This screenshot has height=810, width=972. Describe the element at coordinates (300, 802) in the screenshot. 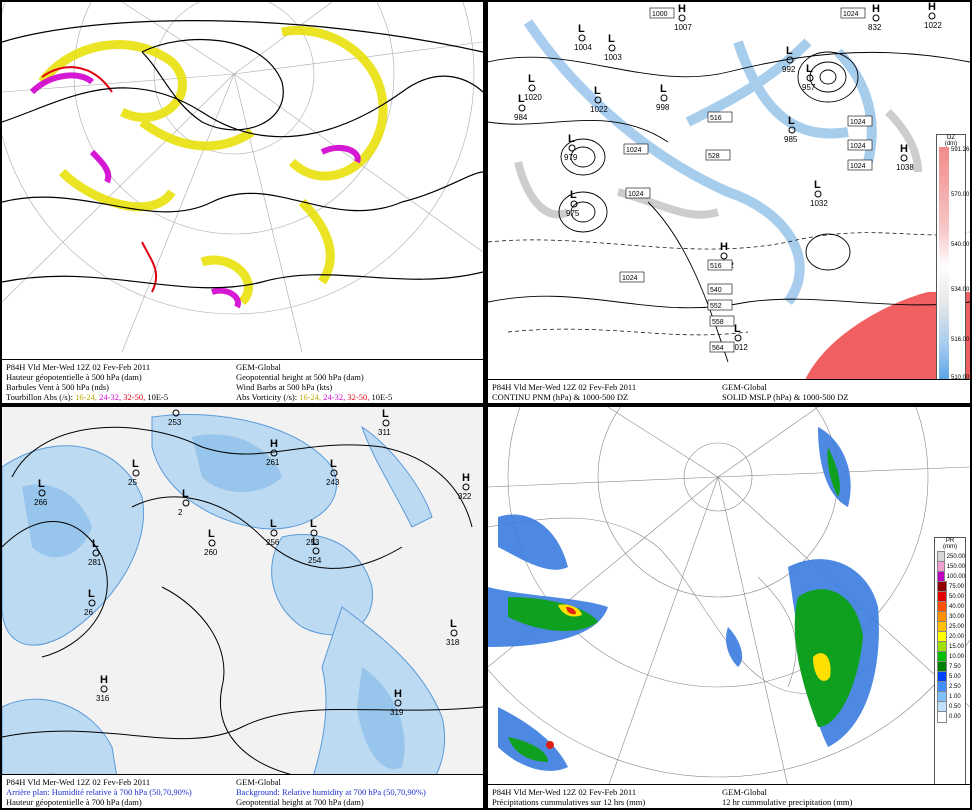

I see `caption-r3-right: Geopotential height at 700 hPa (dam)` at that location.